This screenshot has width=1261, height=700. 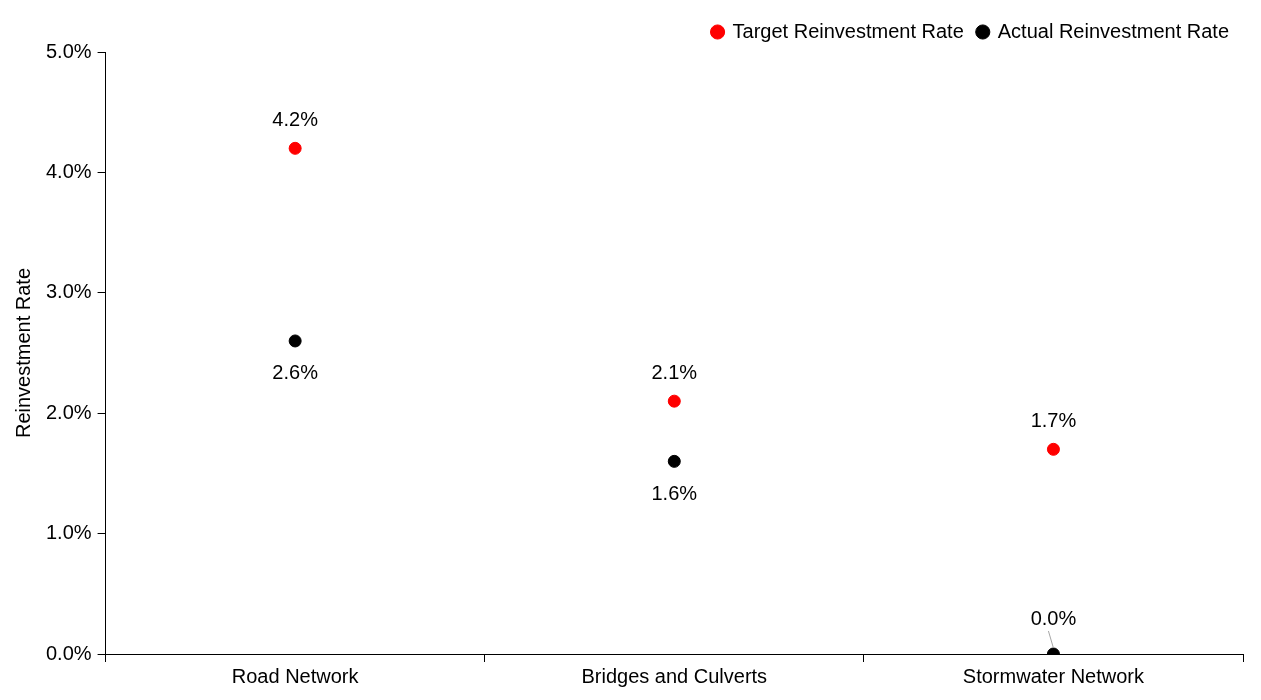 What do you see at coordinates (295, 118) in the screenshot?
I see `data-label: 4.2%` at bounding box center [295, 118].